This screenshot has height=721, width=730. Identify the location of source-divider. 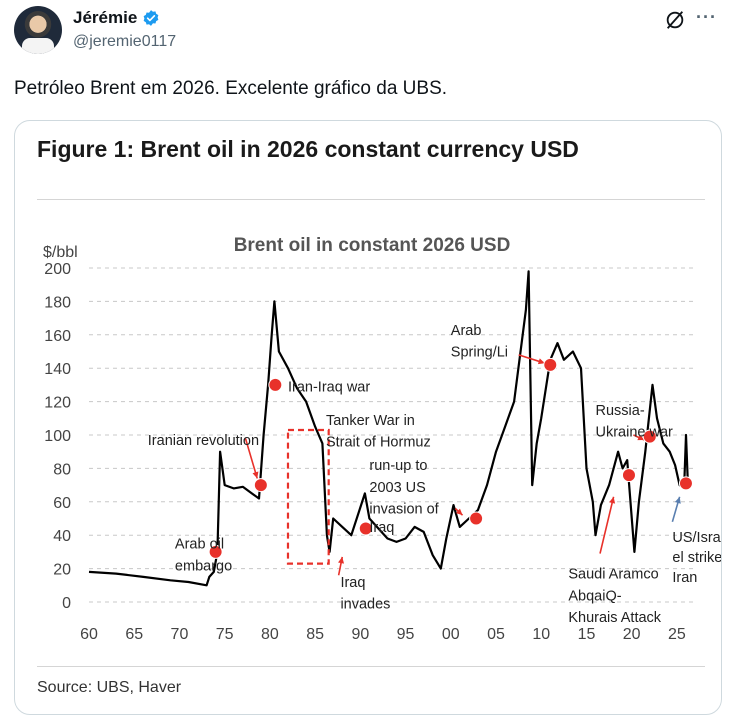
(371, 666).